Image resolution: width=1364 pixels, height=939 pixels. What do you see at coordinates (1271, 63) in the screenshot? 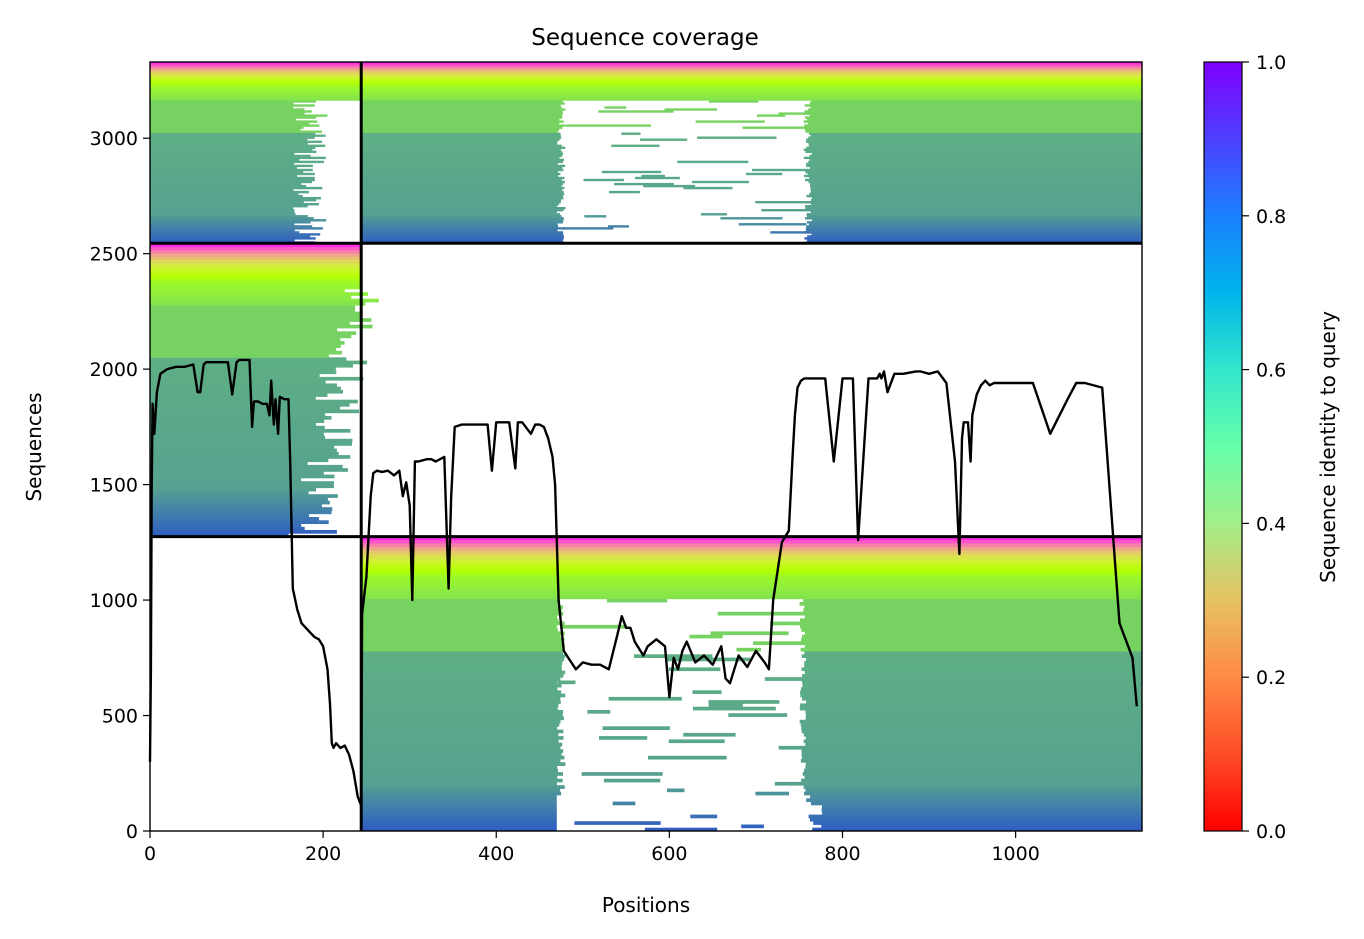
I see `colorbar-tick-label: 1.0` at bounding box center [1271, 63].